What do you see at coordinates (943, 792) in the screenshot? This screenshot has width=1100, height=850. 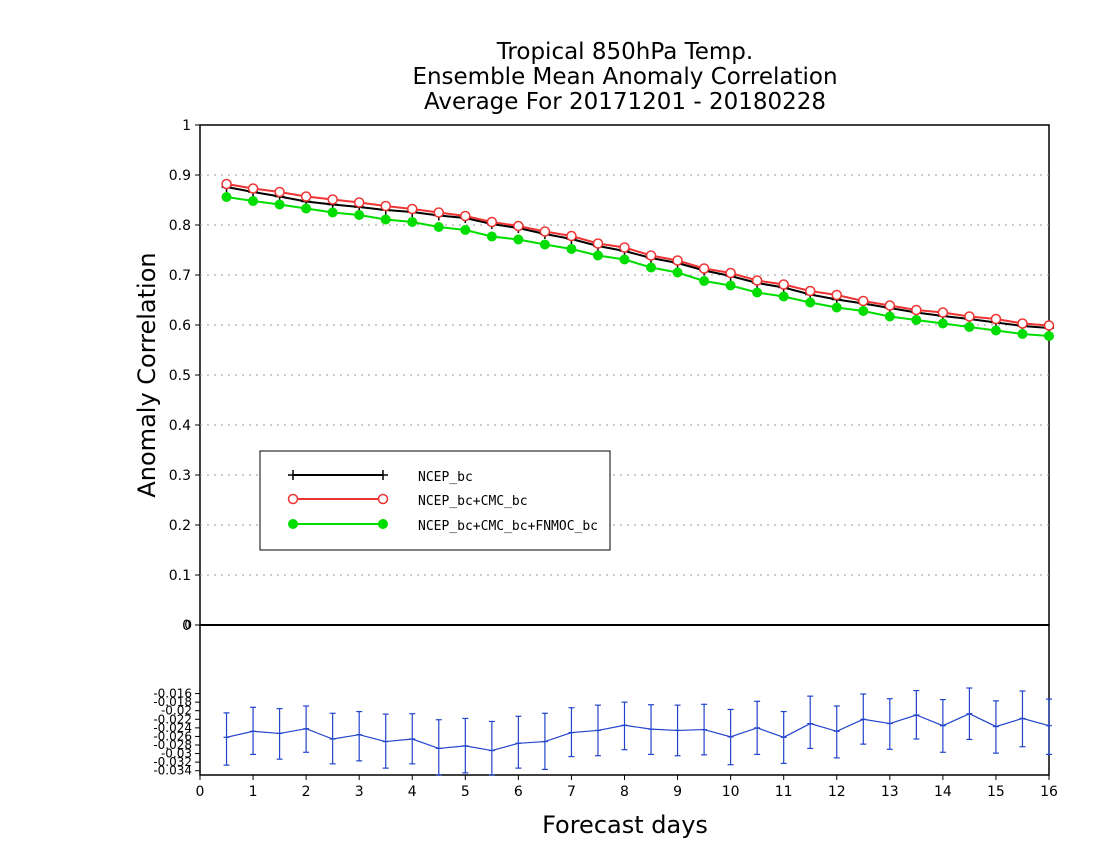 I see `x-tick-label: 14` at bounding box center [943, 792].